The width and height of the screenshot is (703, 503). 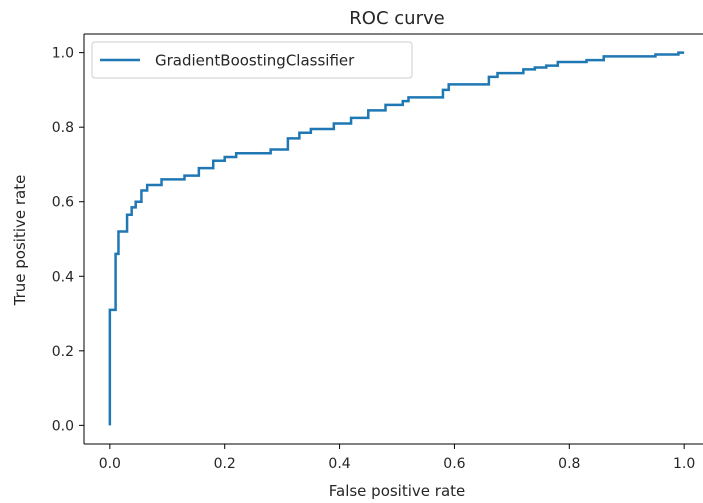 I want to click on legend: GradientBoostingClassifier, so click(x=252, y=60).